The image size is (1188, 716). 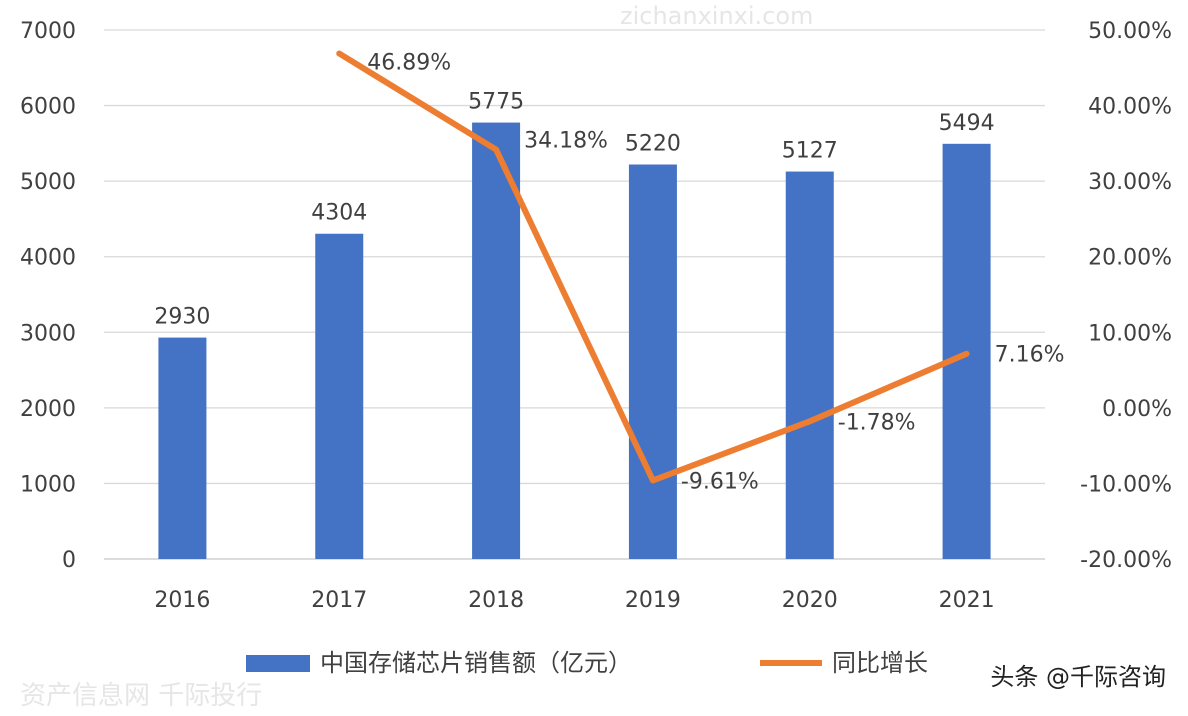 I want to click on y-right-tick-label: 30.00%, so click(x=1130, y=182).